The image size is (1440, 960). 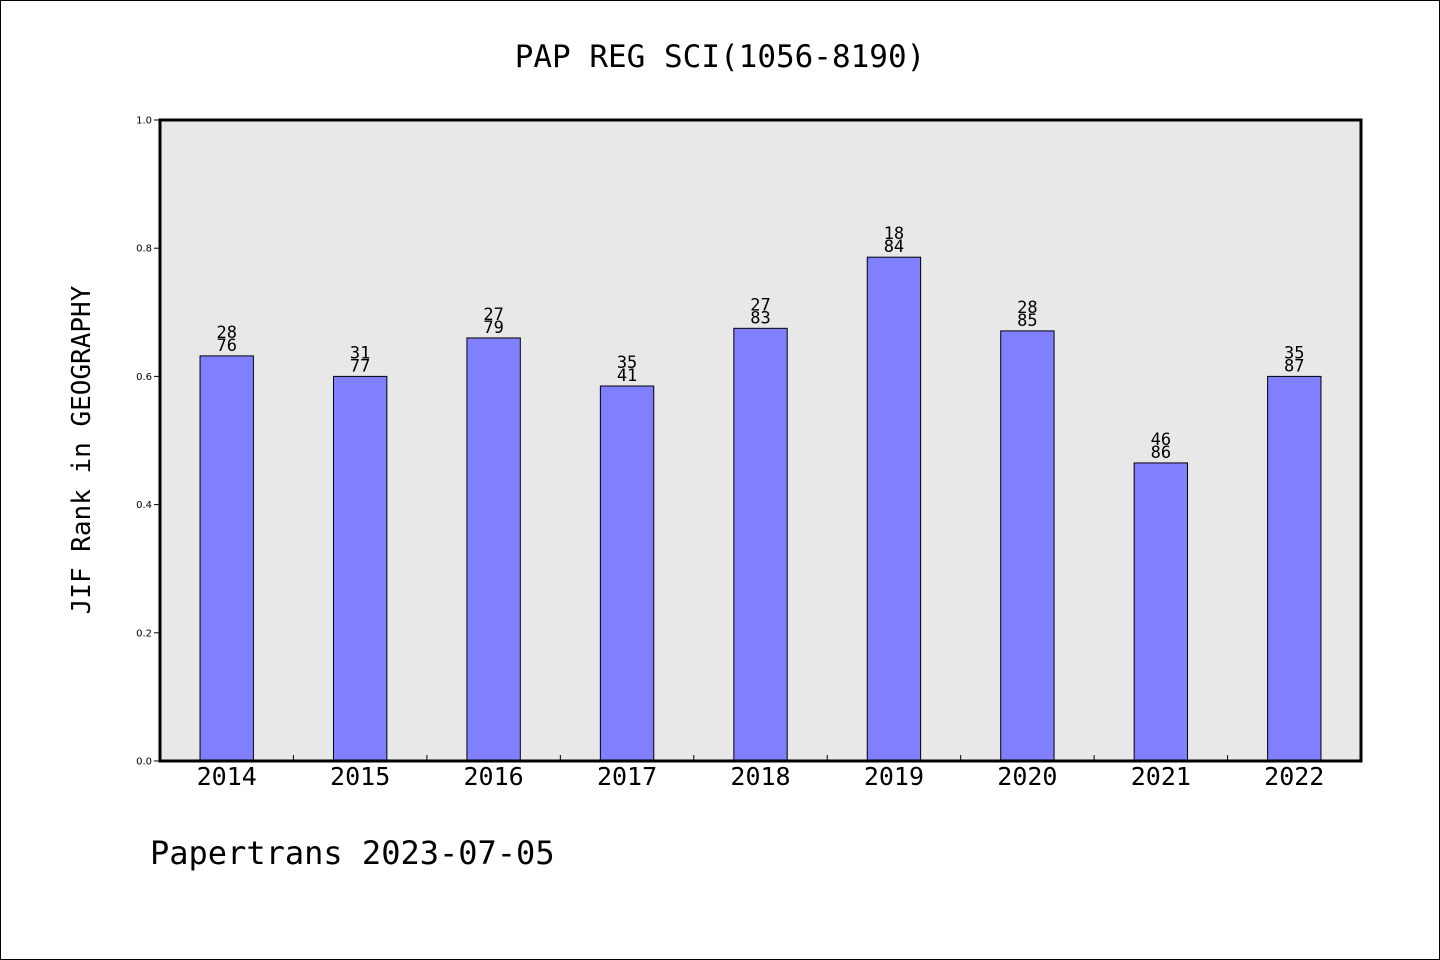 I want to click on bar-2021, so click(x=1161, y=612).